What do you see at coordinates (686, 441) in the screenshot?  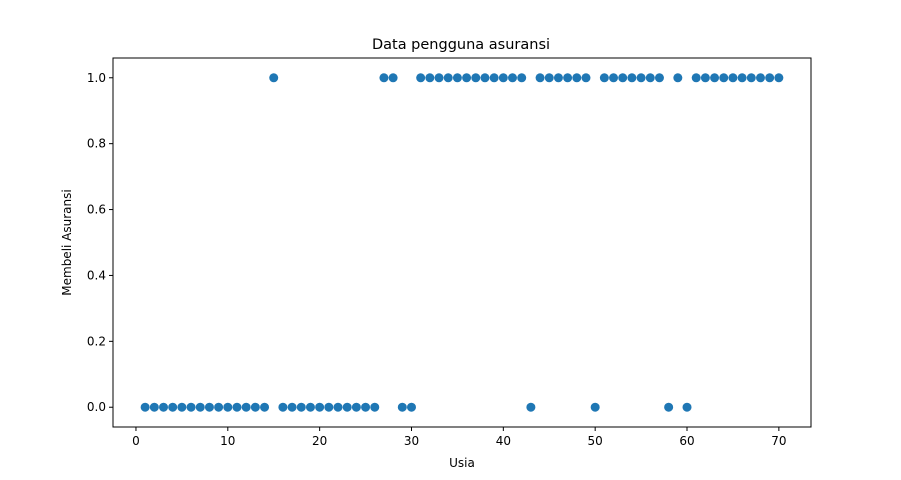 I see `x-tick-label: 60` at bounding box center [686, 441].